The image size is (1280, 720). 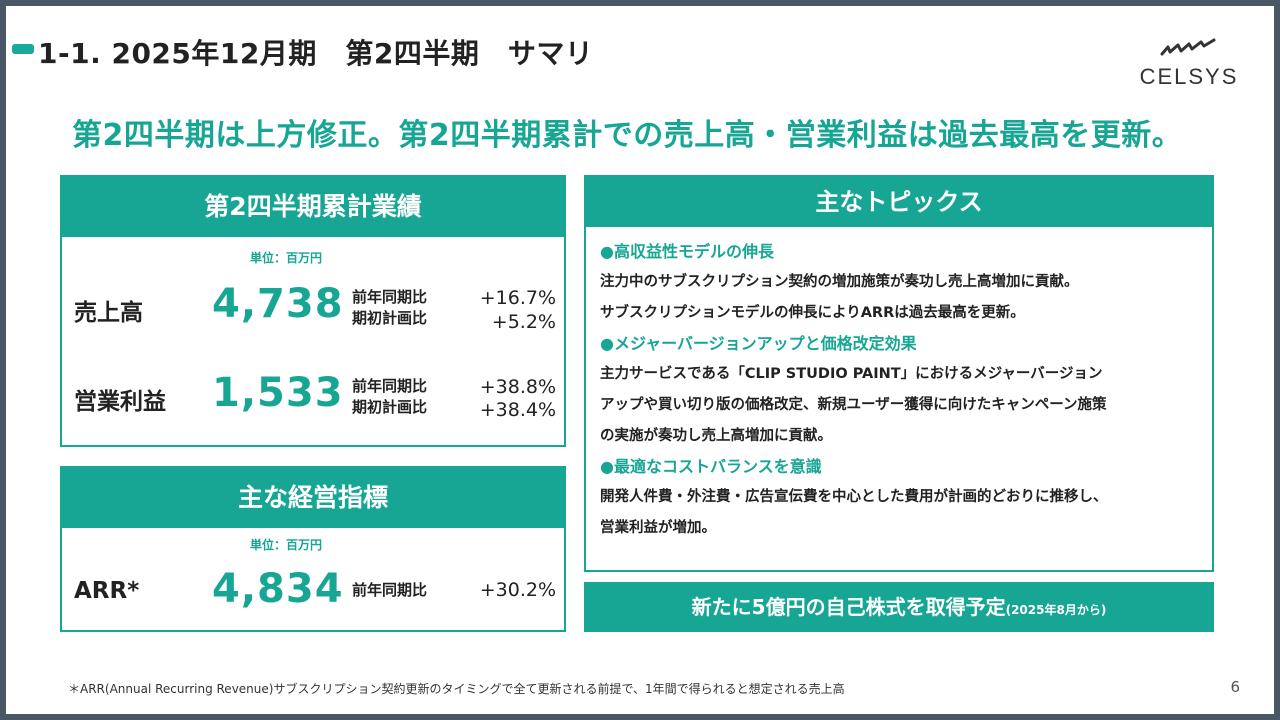 I want to click on topic-line: の実施が奏功し売上高増加に貢献。, so click(x=716, y=436).